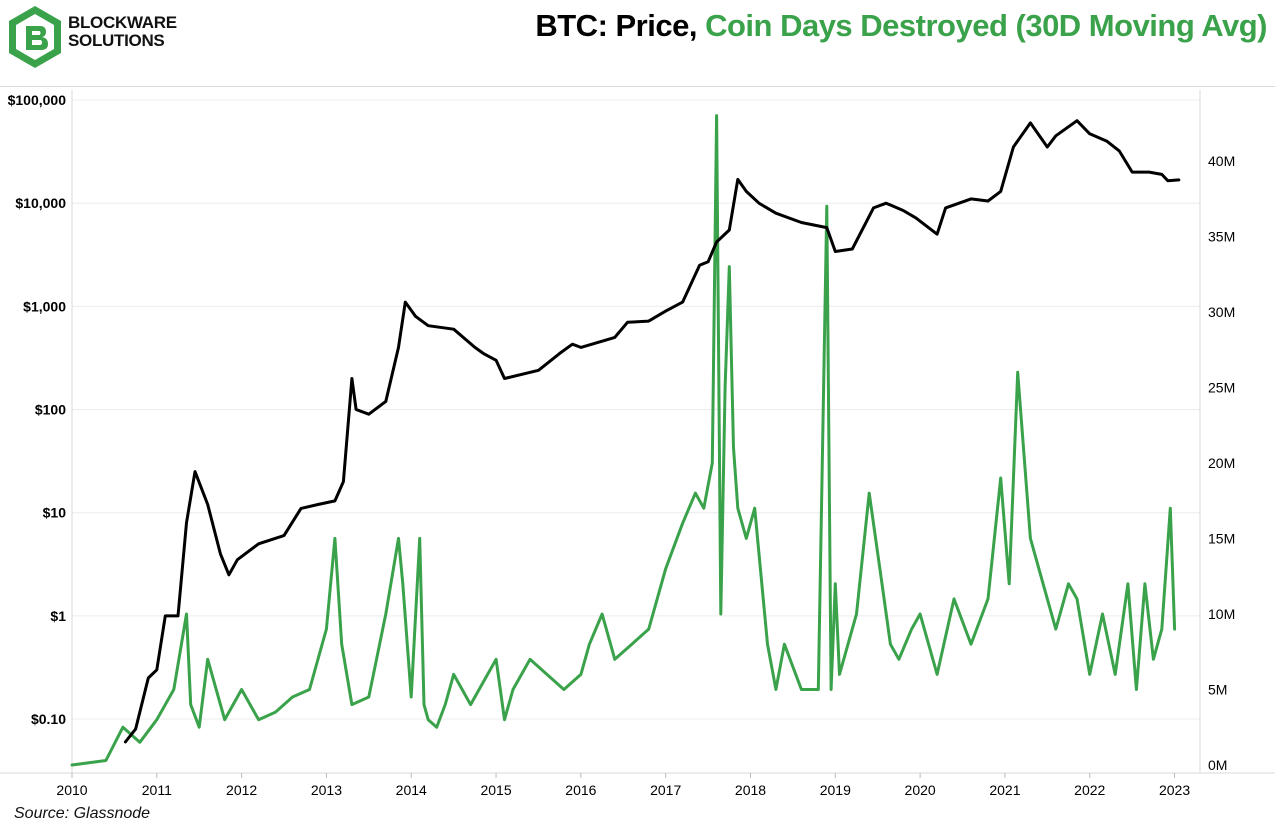 The image size is (1275, 831). What do you see at coordinates (58, 616) in the screenshot?
I see `left-tick-label: $1` at bounding box center [58, 616].